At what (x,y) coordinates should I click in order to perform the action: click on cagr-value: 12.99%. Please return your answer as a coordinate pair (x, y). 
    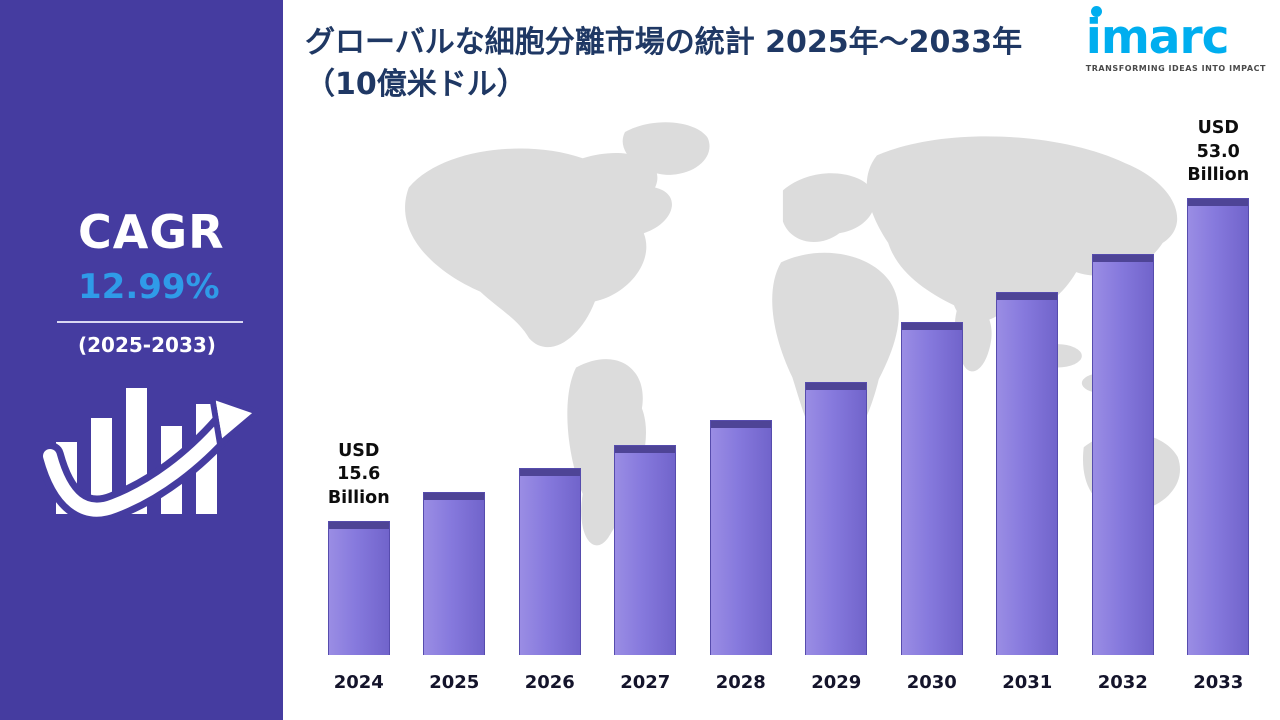
    Looking at the image, I should click on (149, 287).